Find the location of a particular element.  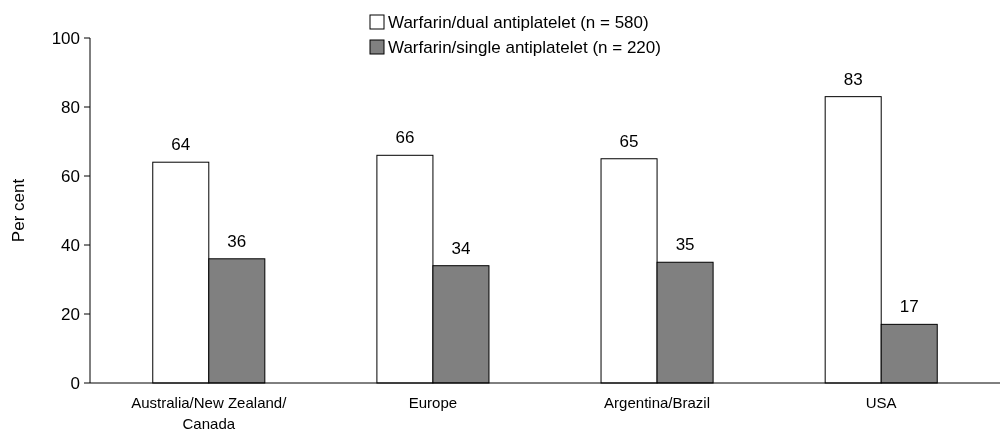

y-tick-label: 0 is located at coordinates (75, 383).